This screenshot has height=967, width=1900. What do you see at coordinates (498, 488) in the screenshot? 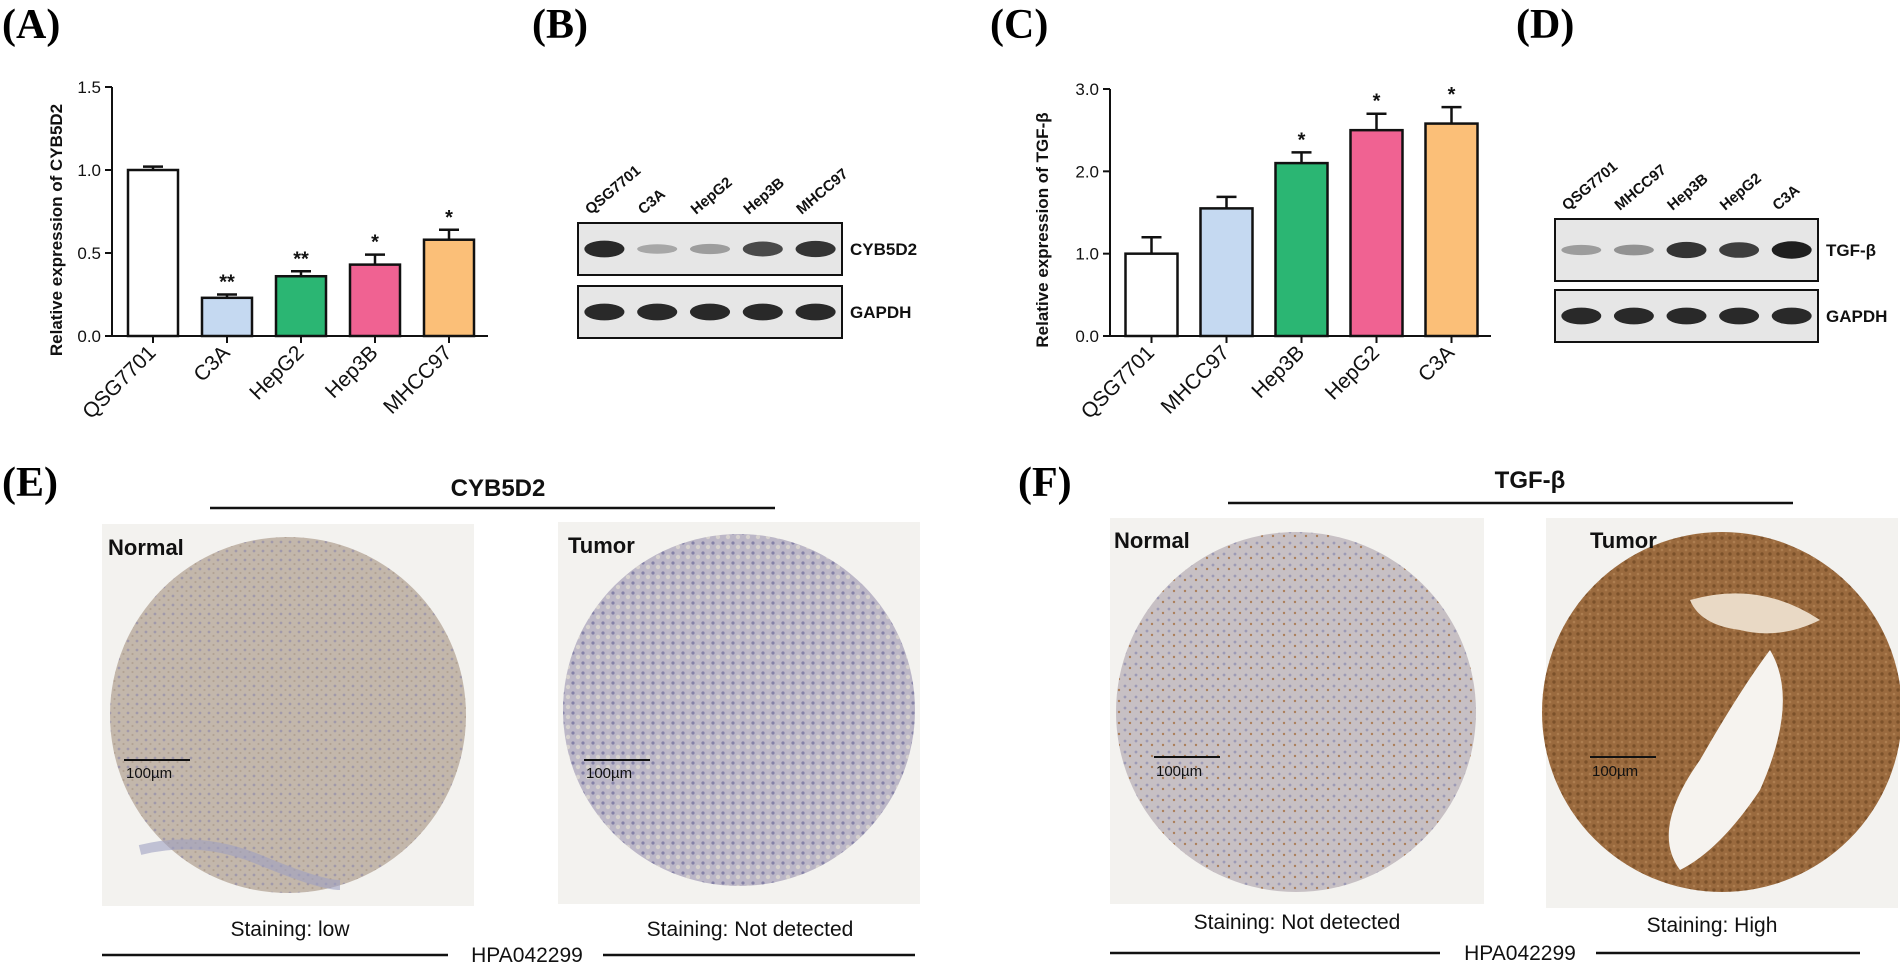
I see `ihc-e-title: CYB5D2` at bounding box center [498, 488].